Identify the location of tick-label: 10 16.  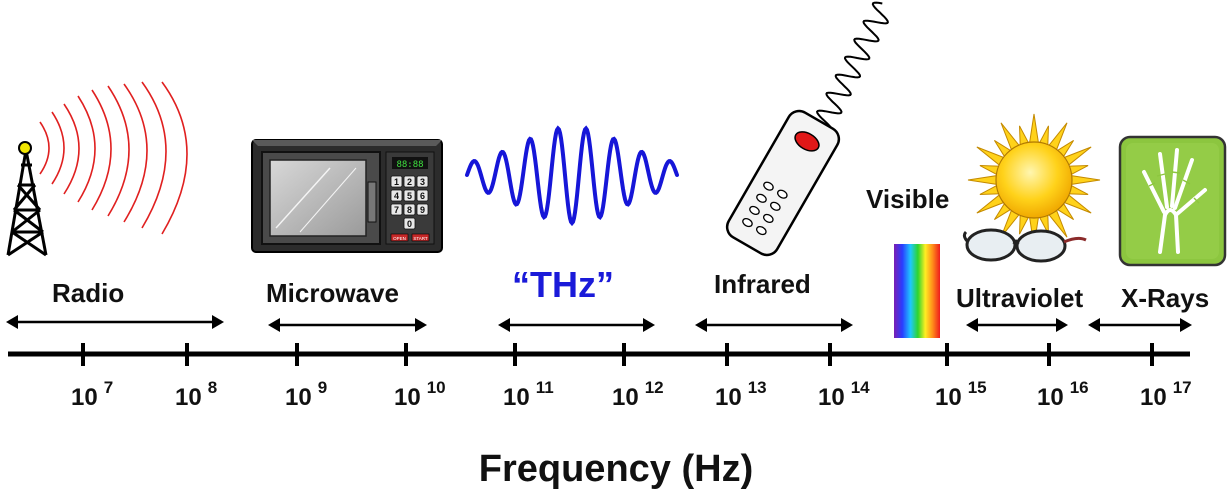
(1063, 394).